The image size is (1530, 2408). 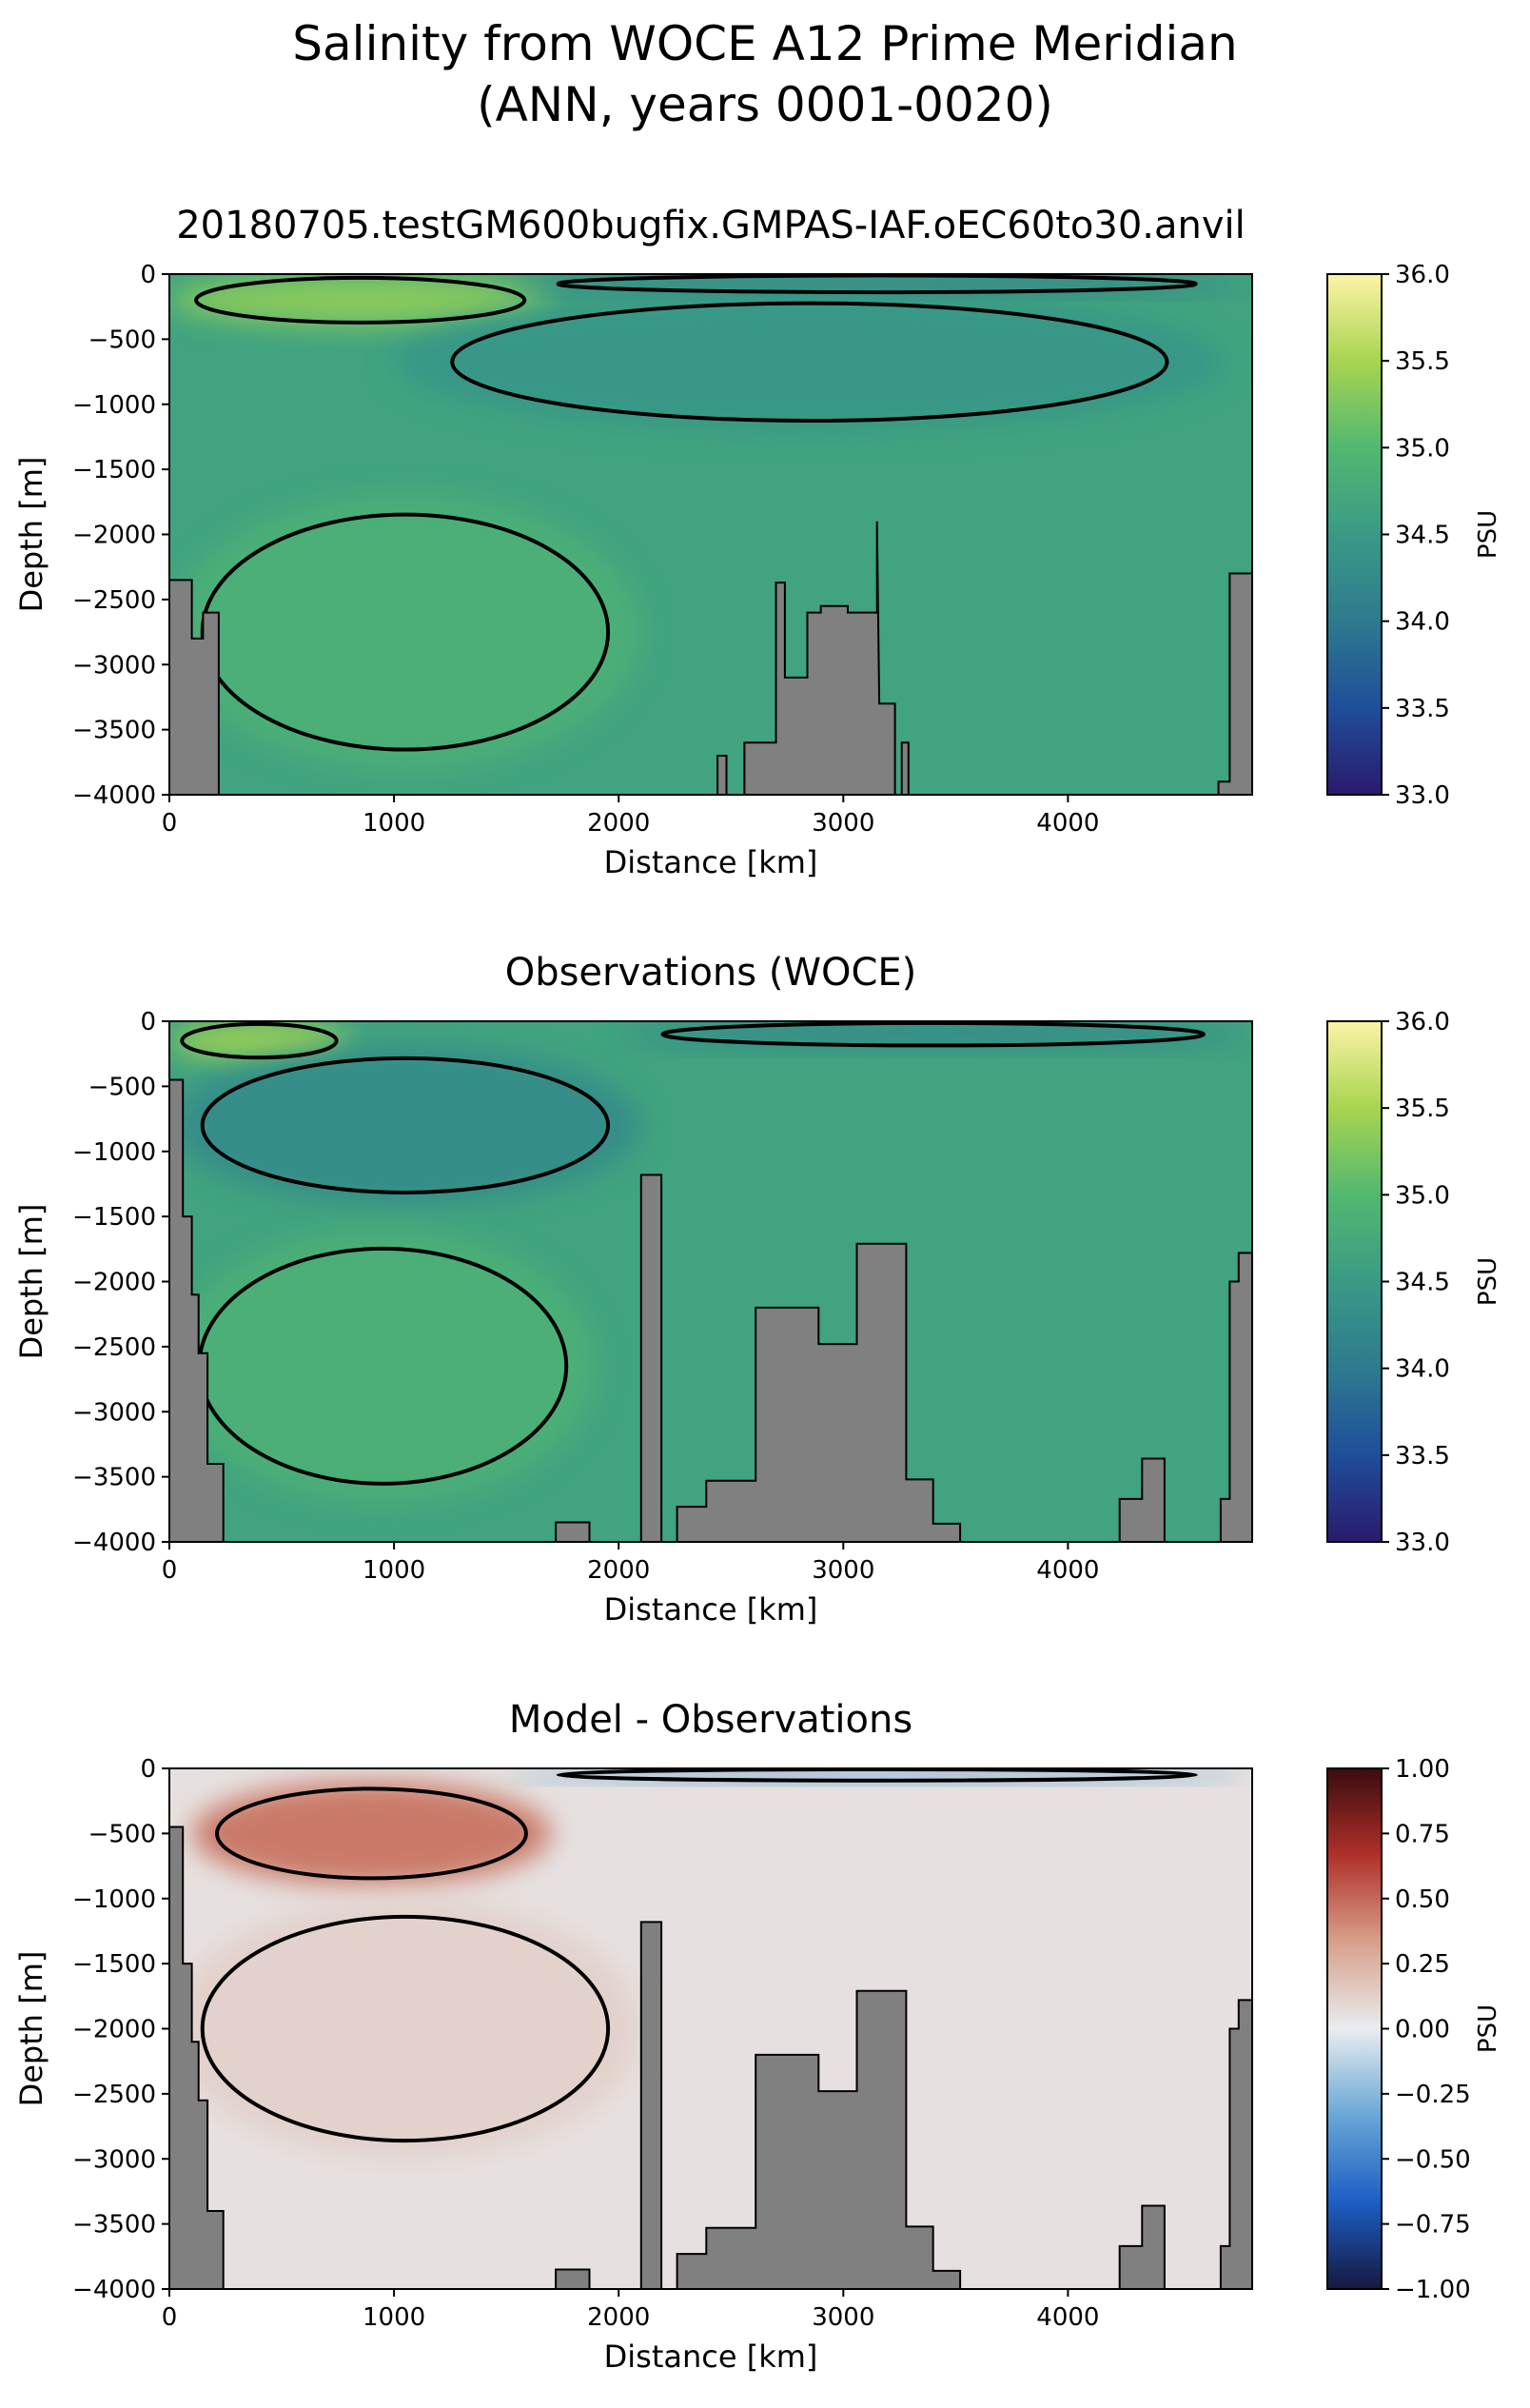 What do you see at coordinates (1422, 1899) in the screenshot?
I see `colorbar-tick-label: 0.50` at bounding box center [1422, 1899].